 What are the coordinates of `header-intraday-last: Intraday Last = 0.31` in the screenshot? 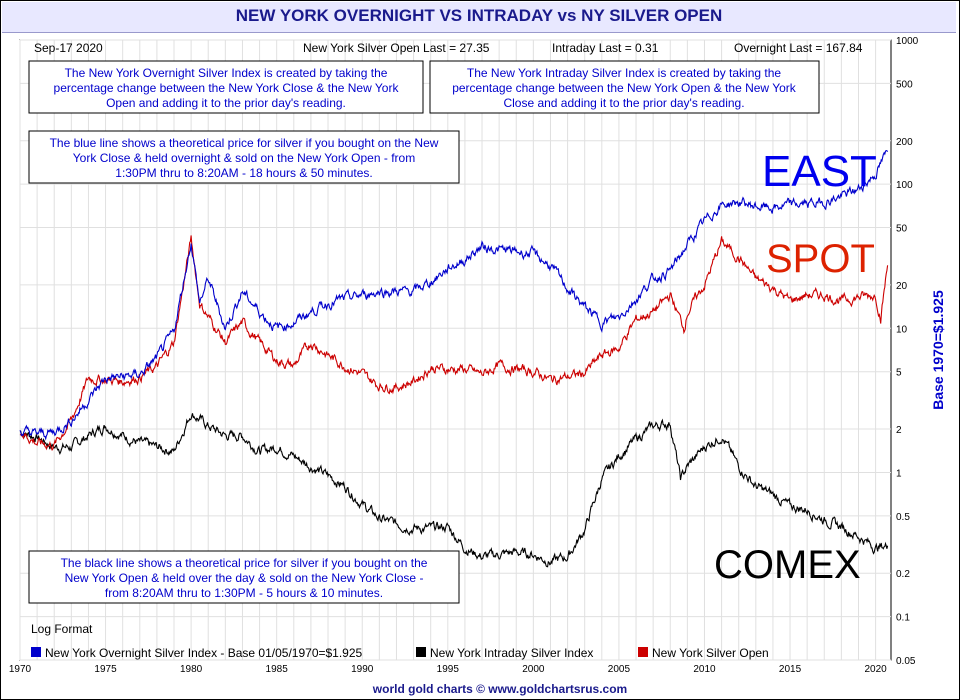 It's located at (605, 48).